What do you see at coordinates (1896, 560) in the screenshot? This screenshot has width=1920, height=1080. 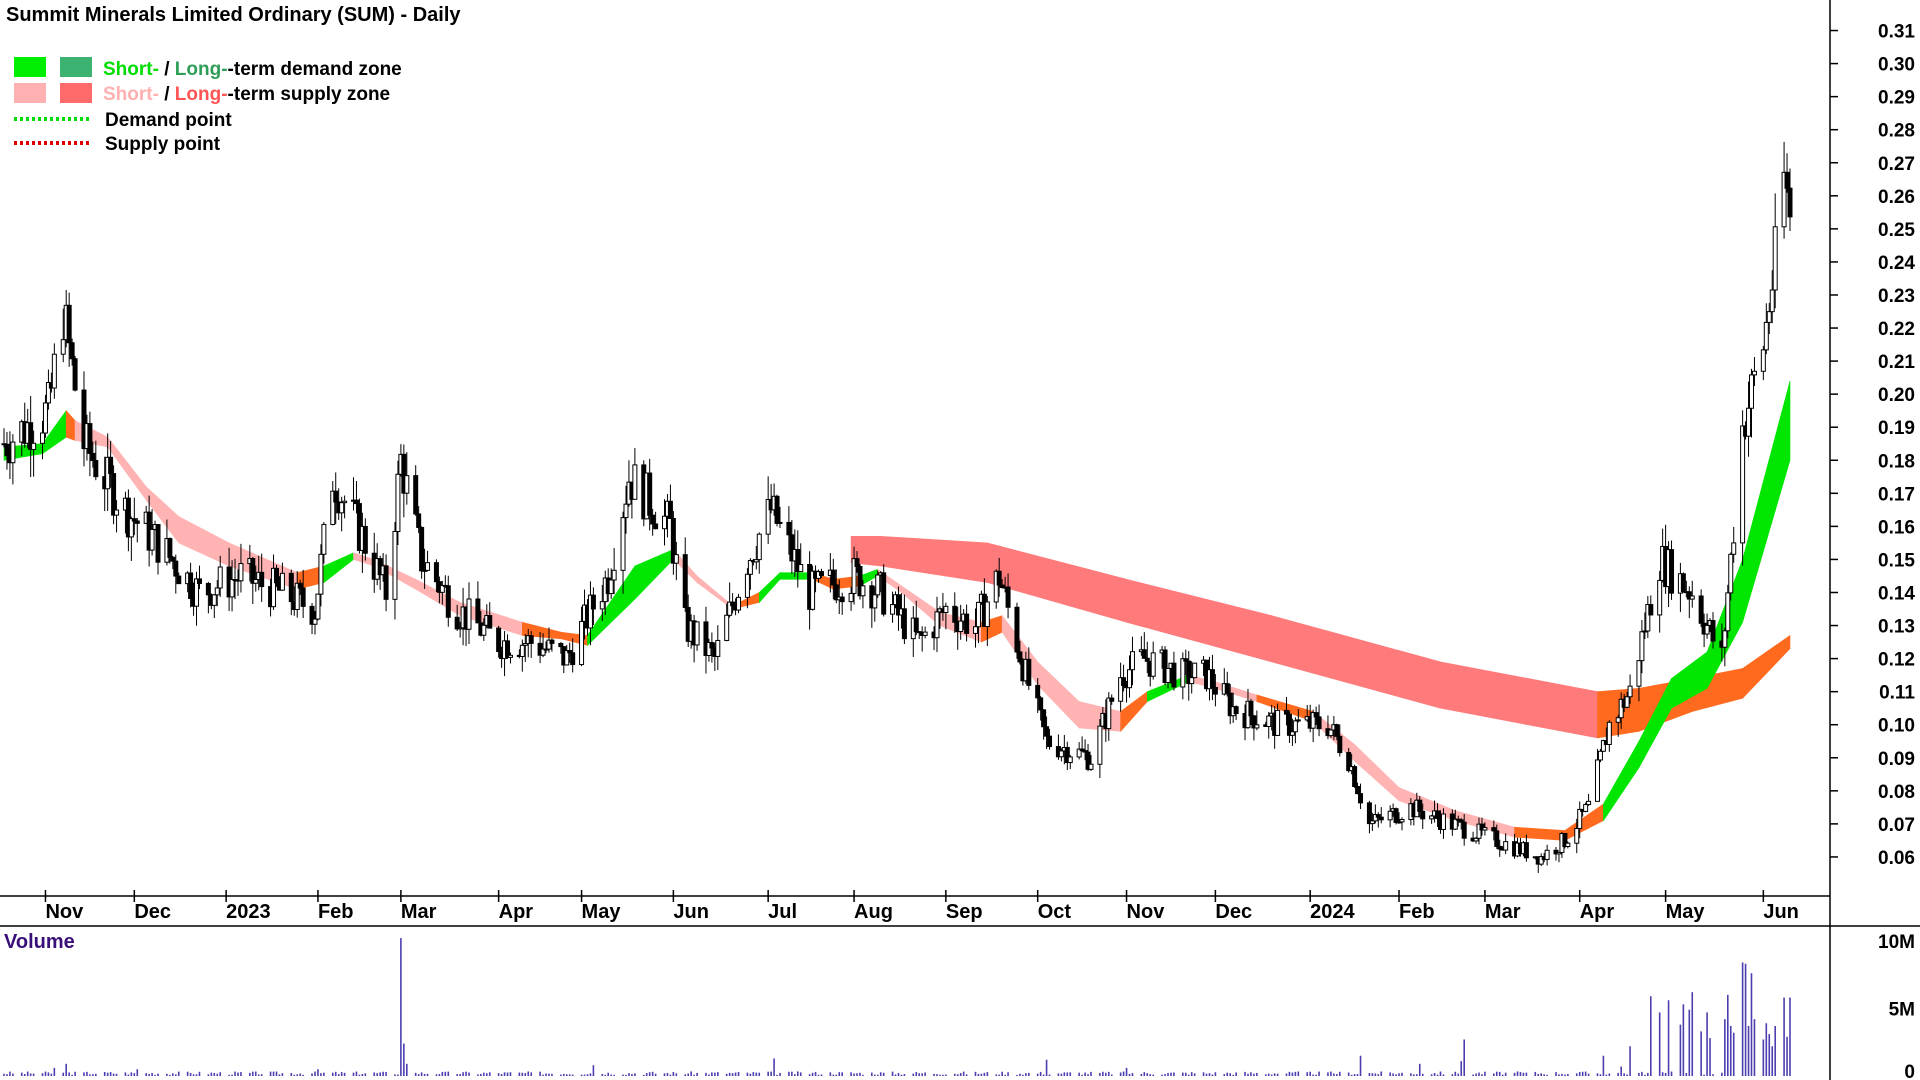 I see `price-tick-label: 0.15` at bounding box center [1896, 560].